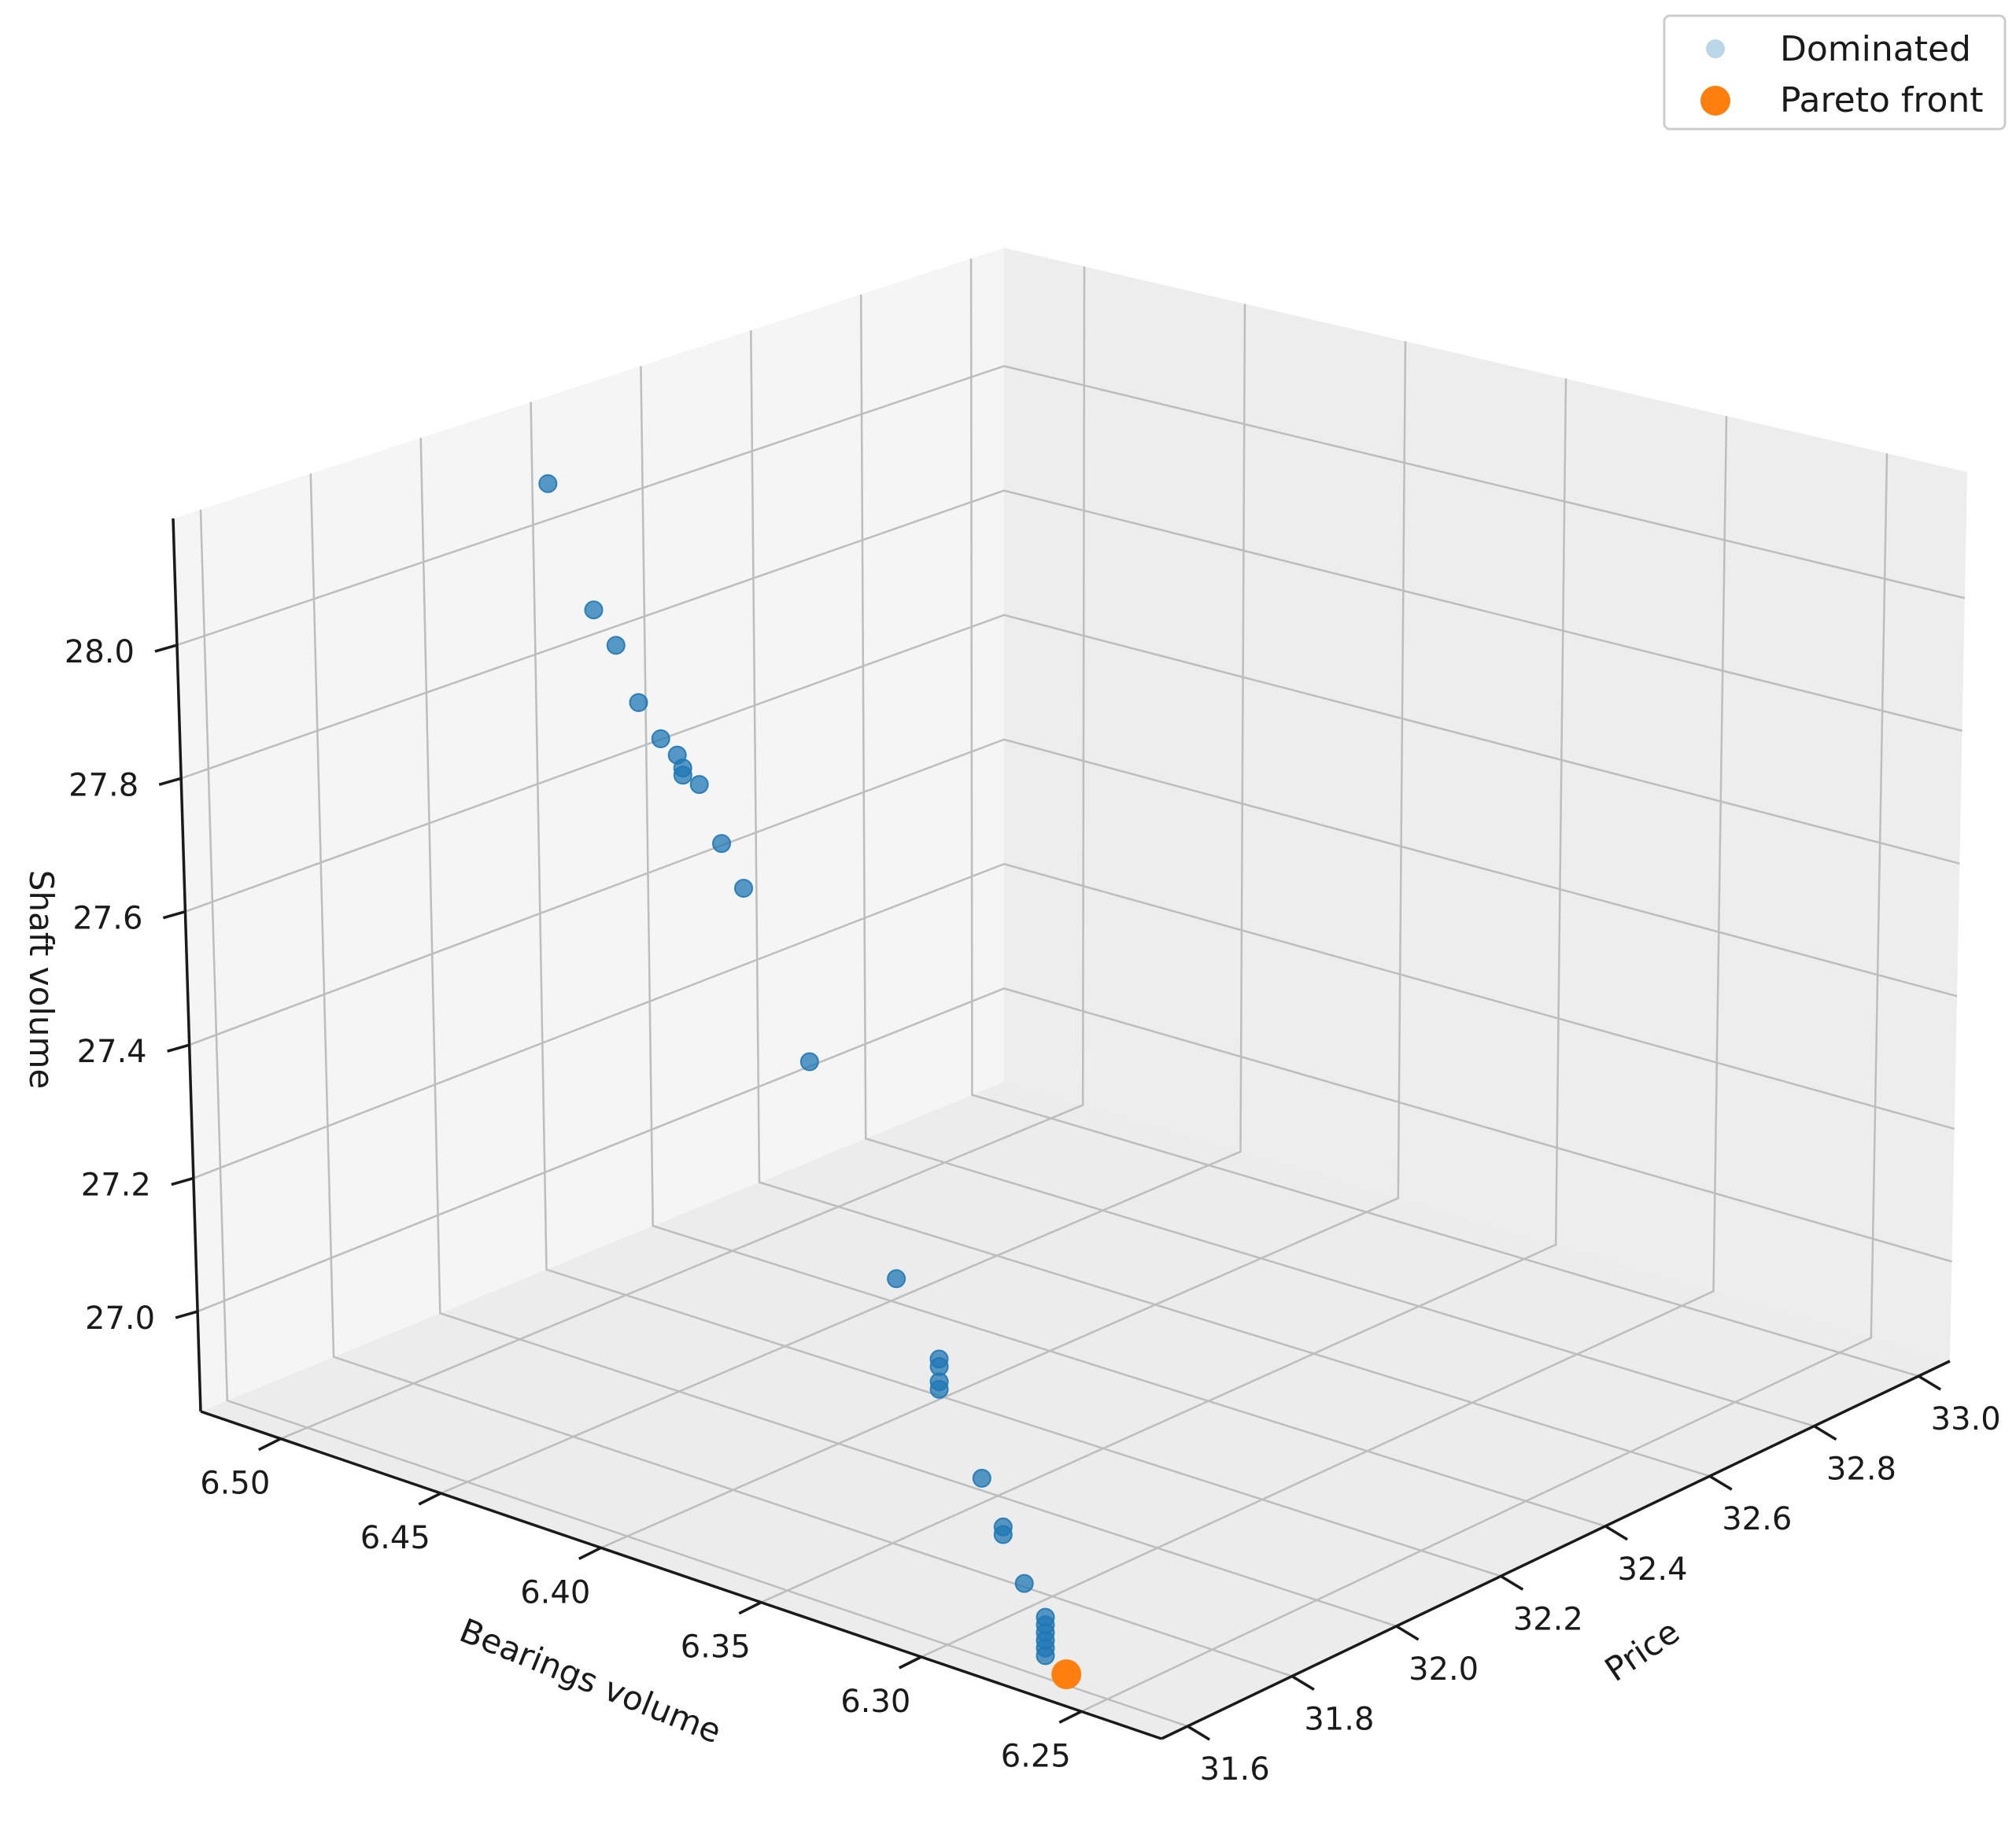 This screenshot has height=1830, width=2016. Describe the element at coordinates (116, 1186) in the screenshot. I see `shaft-tick-label: 27.2` at that location.